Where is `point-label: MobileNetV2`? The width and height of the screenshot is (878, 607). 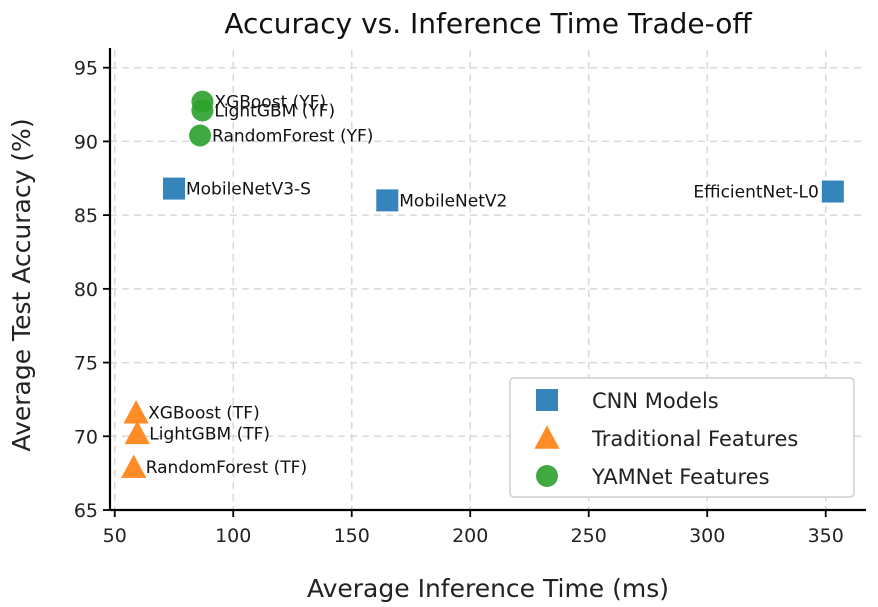 point-label: MobileNetV2 is located at coordinates (453, 201).